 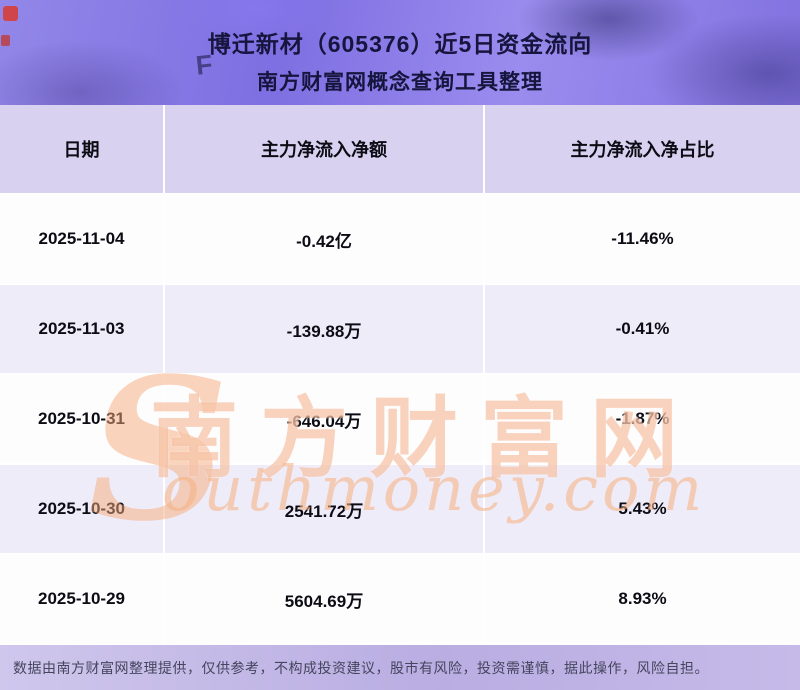 I want to click on cell-ratio: -11.46%, so click(x=642, y=240).